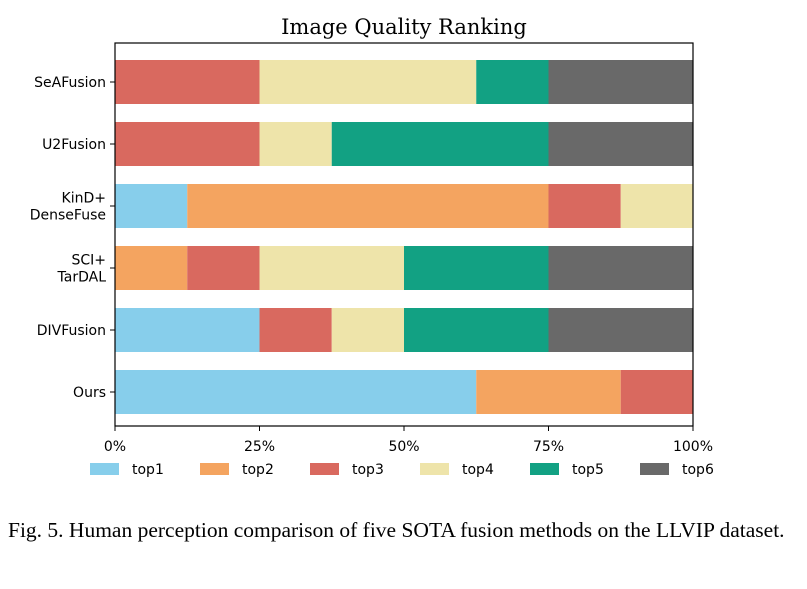 This screenshot has height=589, width=807. Describe the element at coordinates (104, 469) in the screenshot. I see `legend-swatch-top1` at that location.